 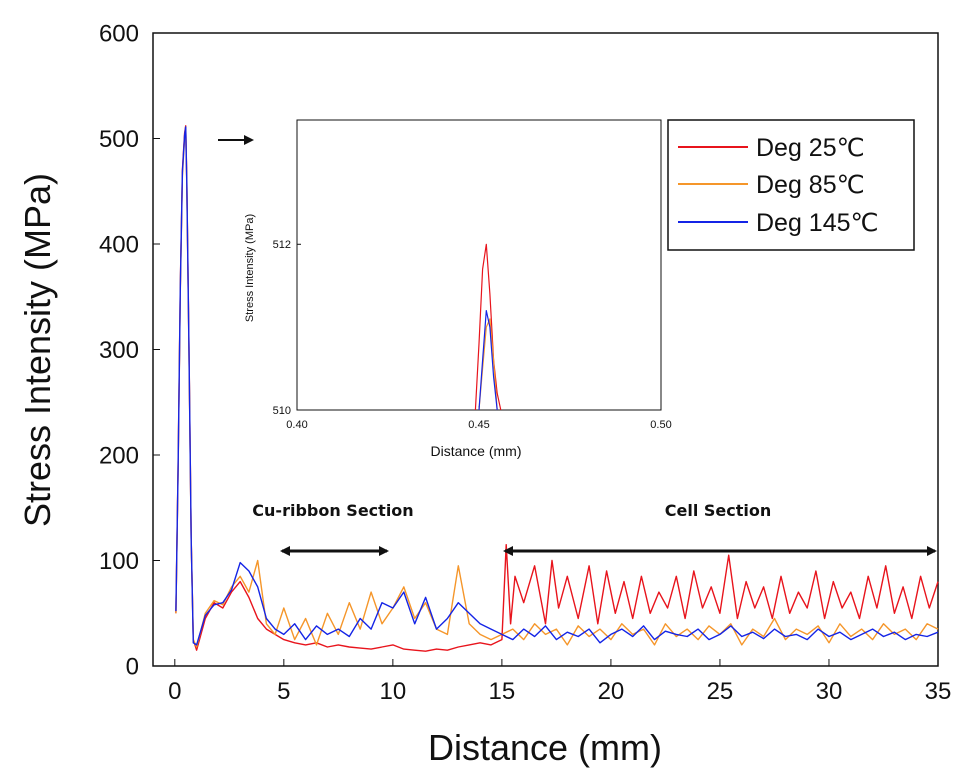 I want to click on legend-box, so click(x=791, y=185).